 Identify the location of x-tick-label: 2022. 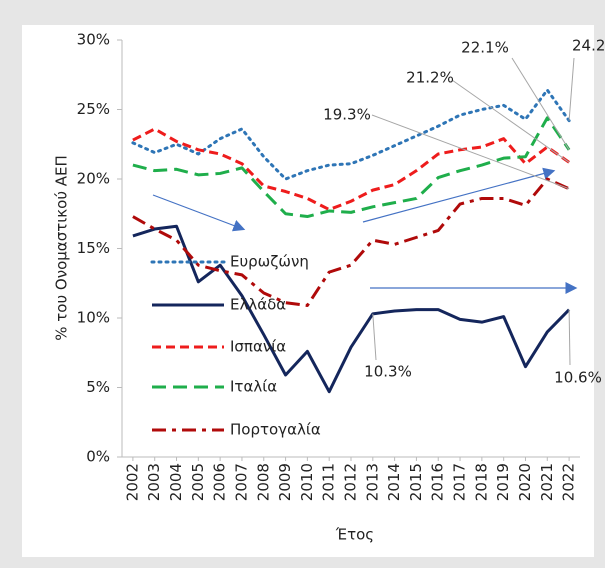
(569, 482).